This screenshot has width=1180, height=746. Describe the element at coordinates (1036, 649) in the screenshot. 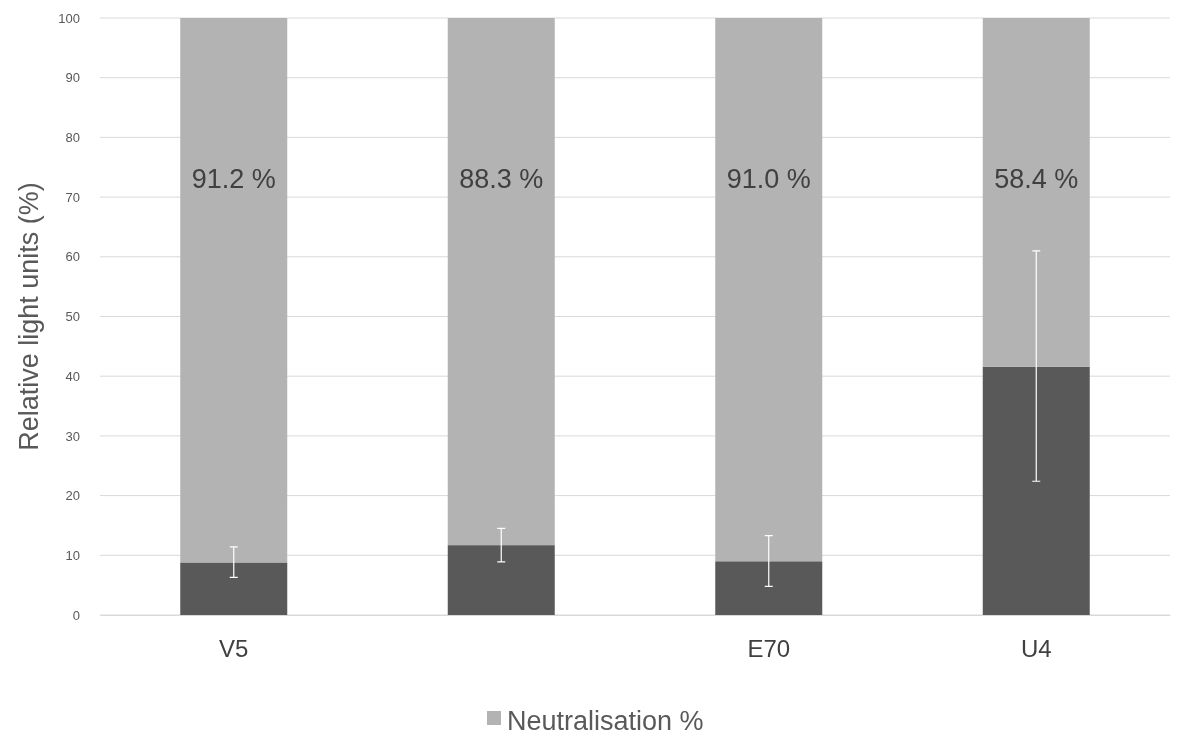

I see `x-tick-label: U4` at that location.